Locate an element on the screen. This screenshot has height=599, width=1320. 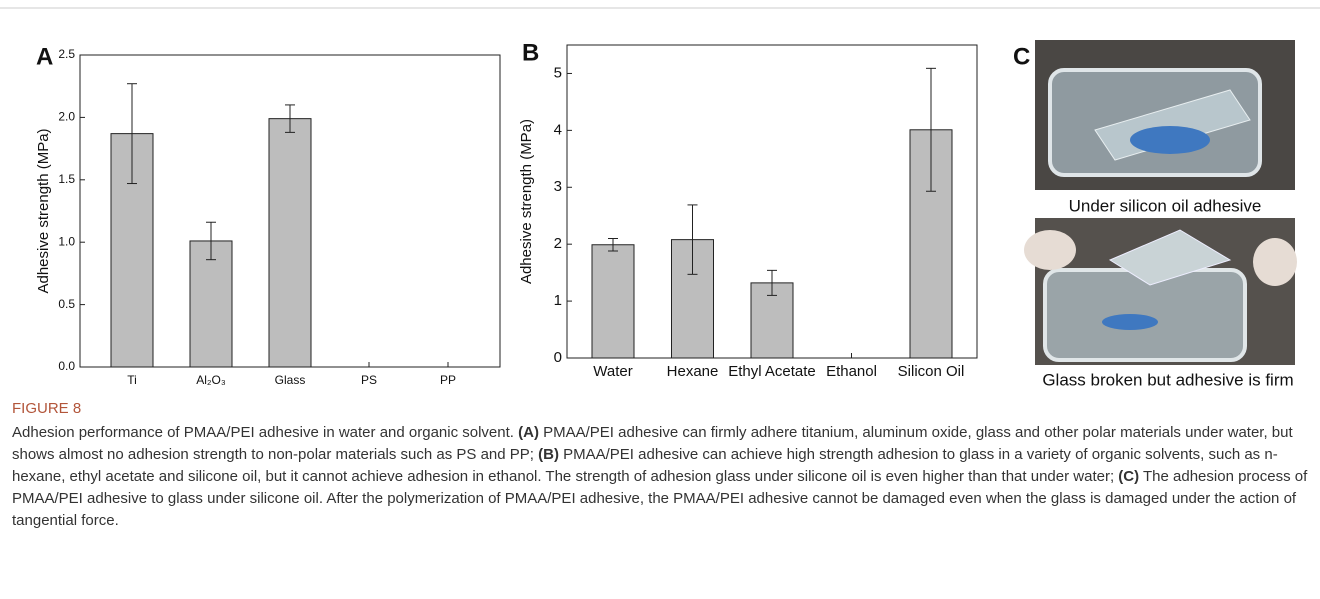
y-tick-label: 0.0 is located at coordinates (66, 366).